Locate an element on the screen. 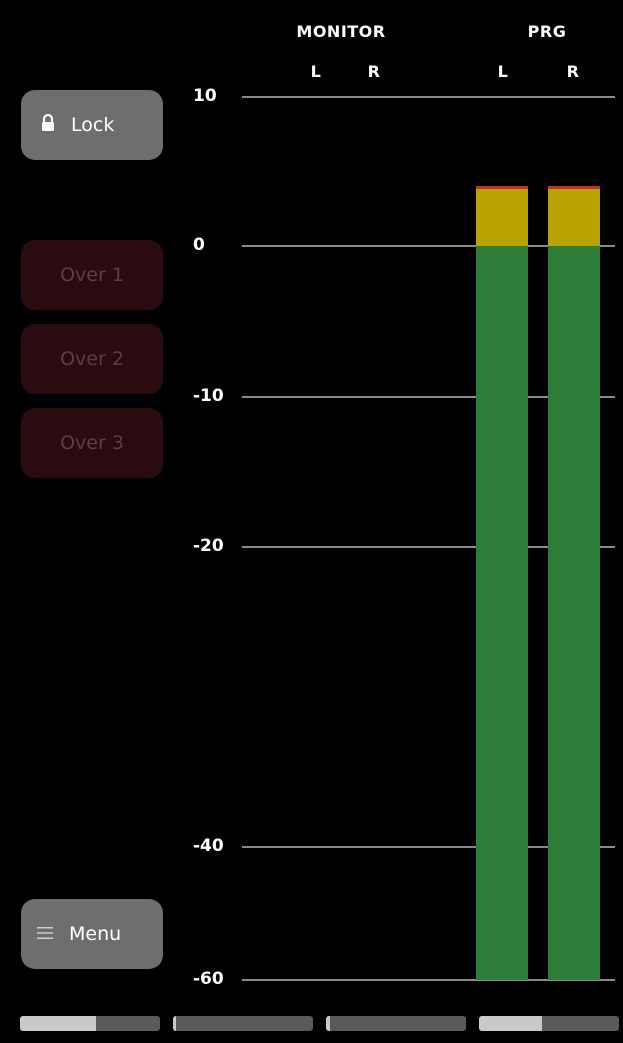 The height and width of the screenshot is (1043, 623). meter-prg-l is located at coordinates (502, 583).